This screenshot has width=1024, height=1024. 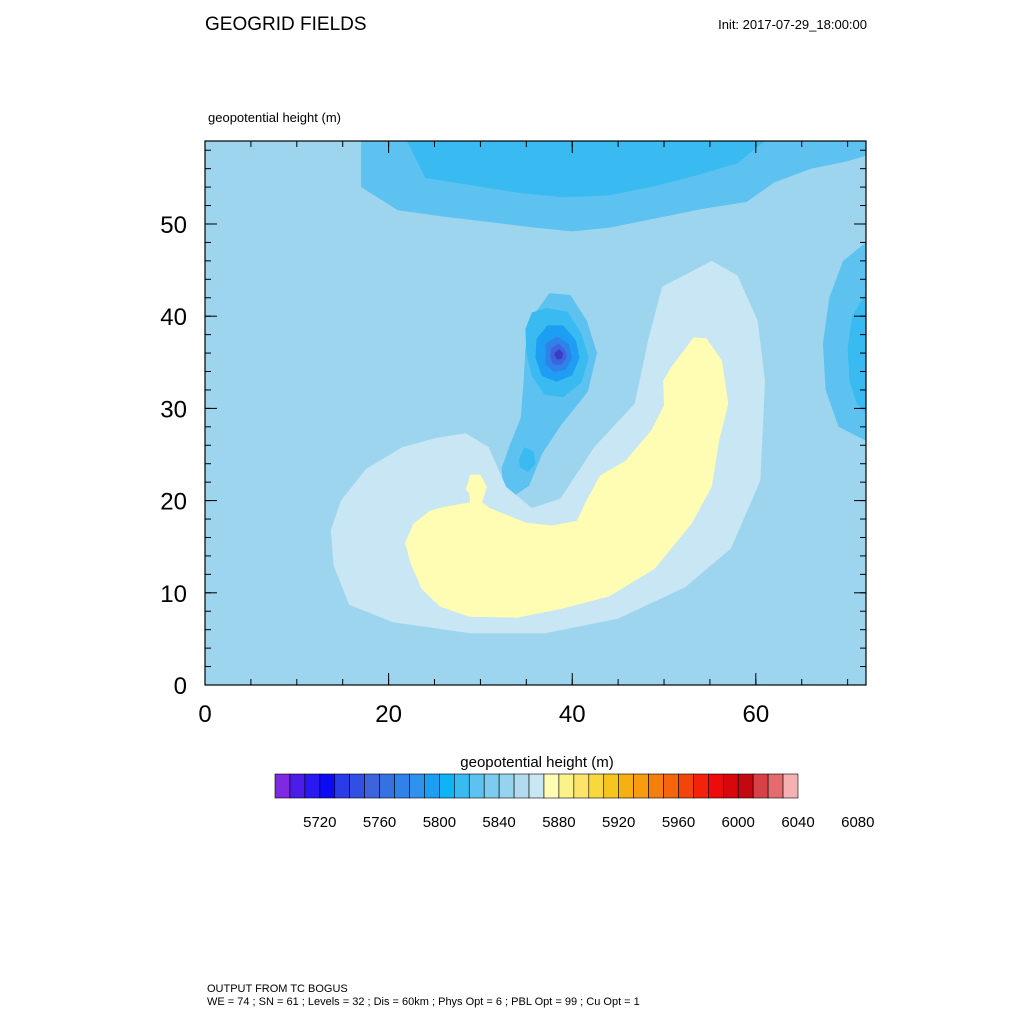 I want to click on colorbar-label: 5960, so click(x=678, y=822).